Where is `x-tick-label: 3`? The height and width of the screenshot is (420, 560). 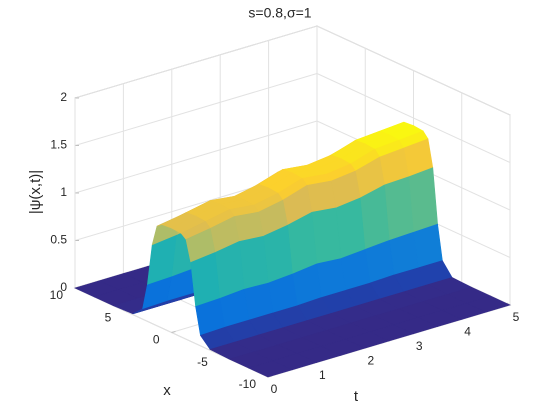 x-tick-label: 3 is located at coordinates (419, 346).